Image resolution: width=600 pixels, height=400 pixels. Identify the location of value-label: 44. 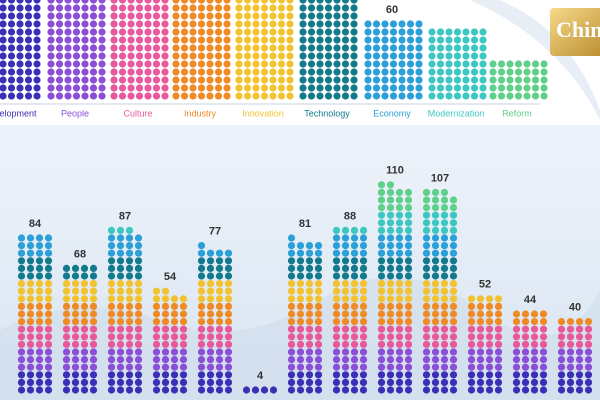
(530, 300).